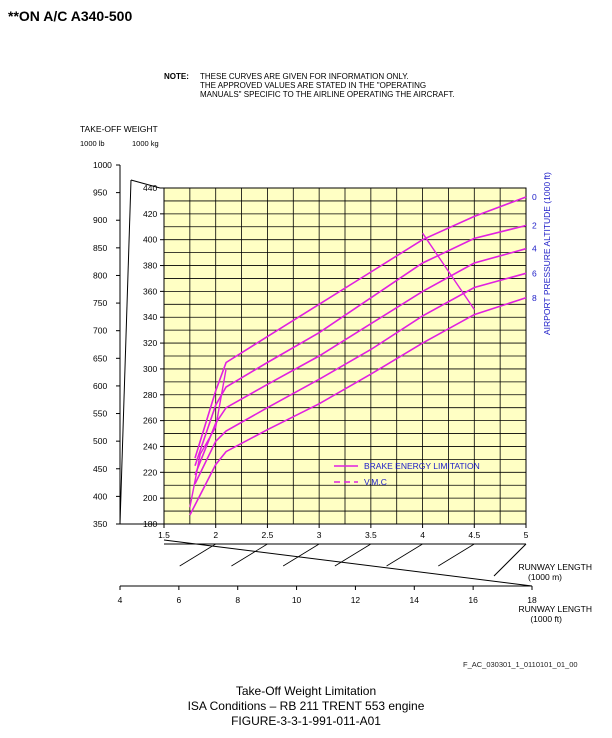  I want to click on x-tick-label-ft: 12, so click(356, 600).